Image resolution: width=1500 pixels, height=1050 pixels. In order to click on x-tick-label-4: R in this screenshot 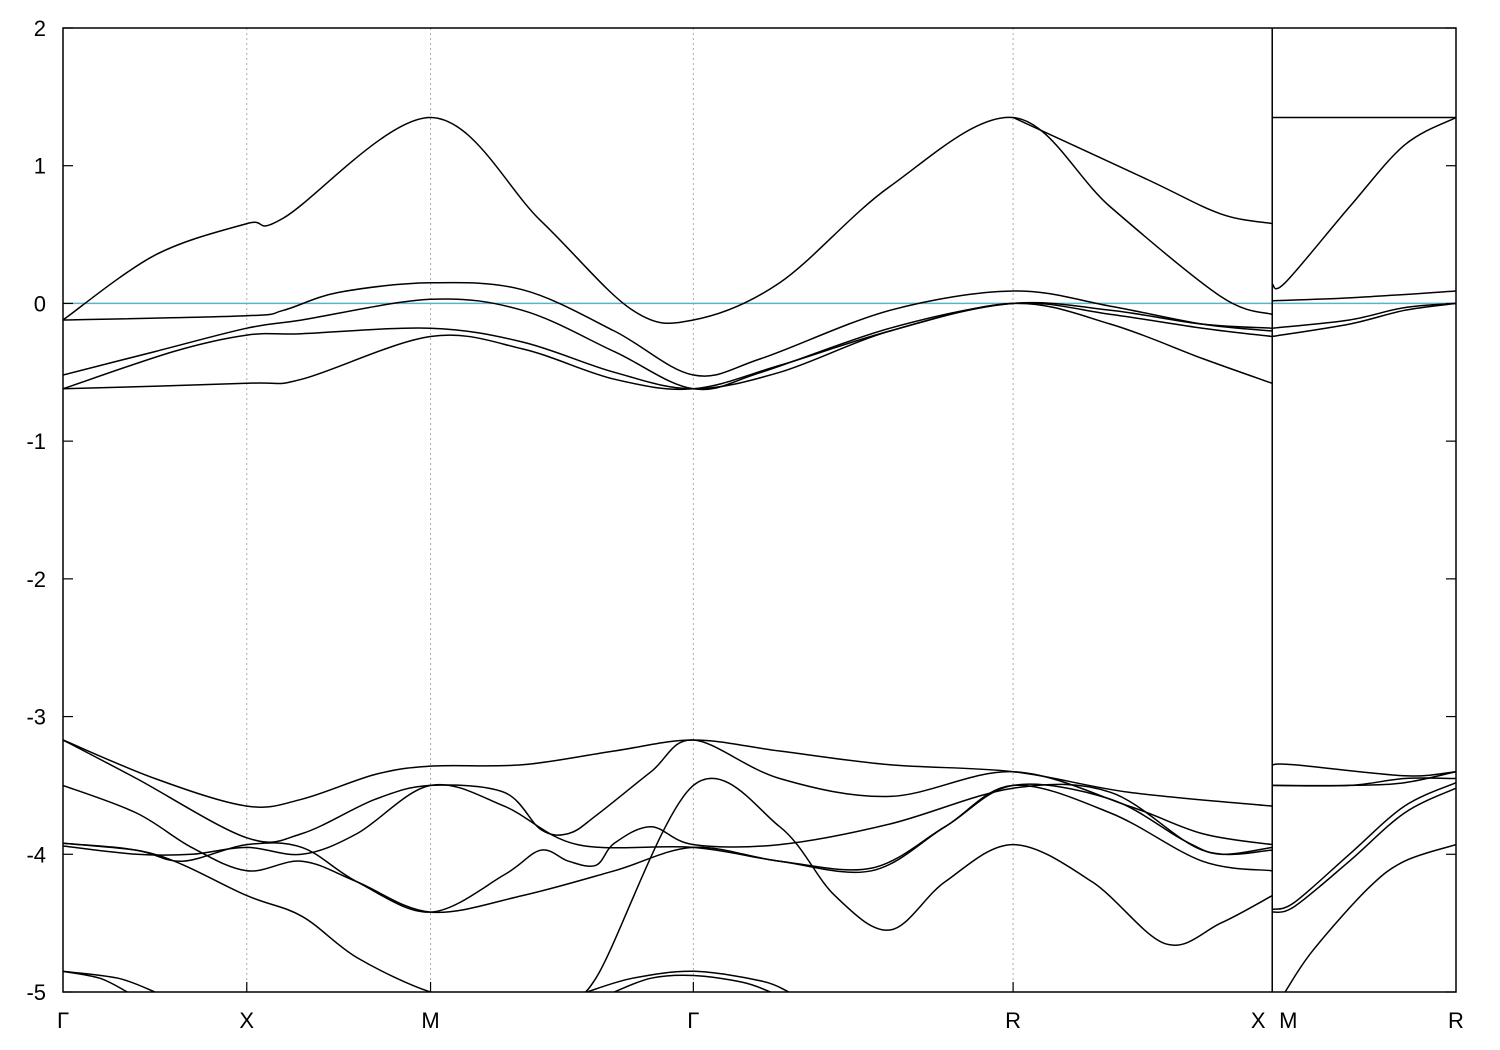, I will do `click(1013, 1020)`.